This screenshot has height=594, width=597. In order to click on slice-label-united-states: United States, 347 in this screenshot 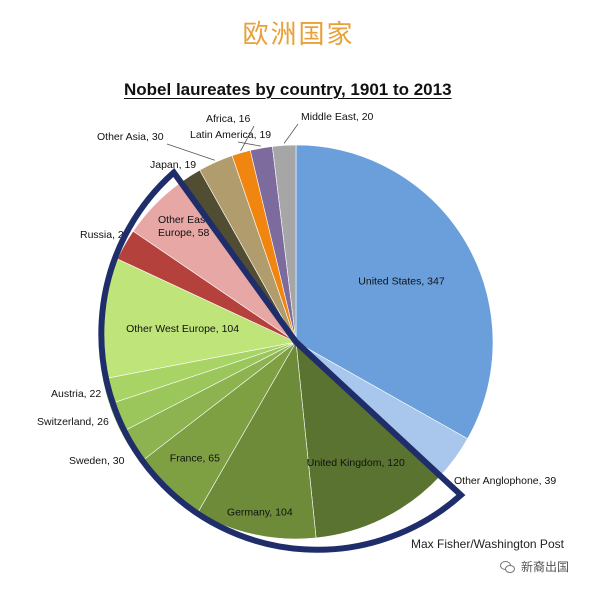, I will do `click(401, 281)`.